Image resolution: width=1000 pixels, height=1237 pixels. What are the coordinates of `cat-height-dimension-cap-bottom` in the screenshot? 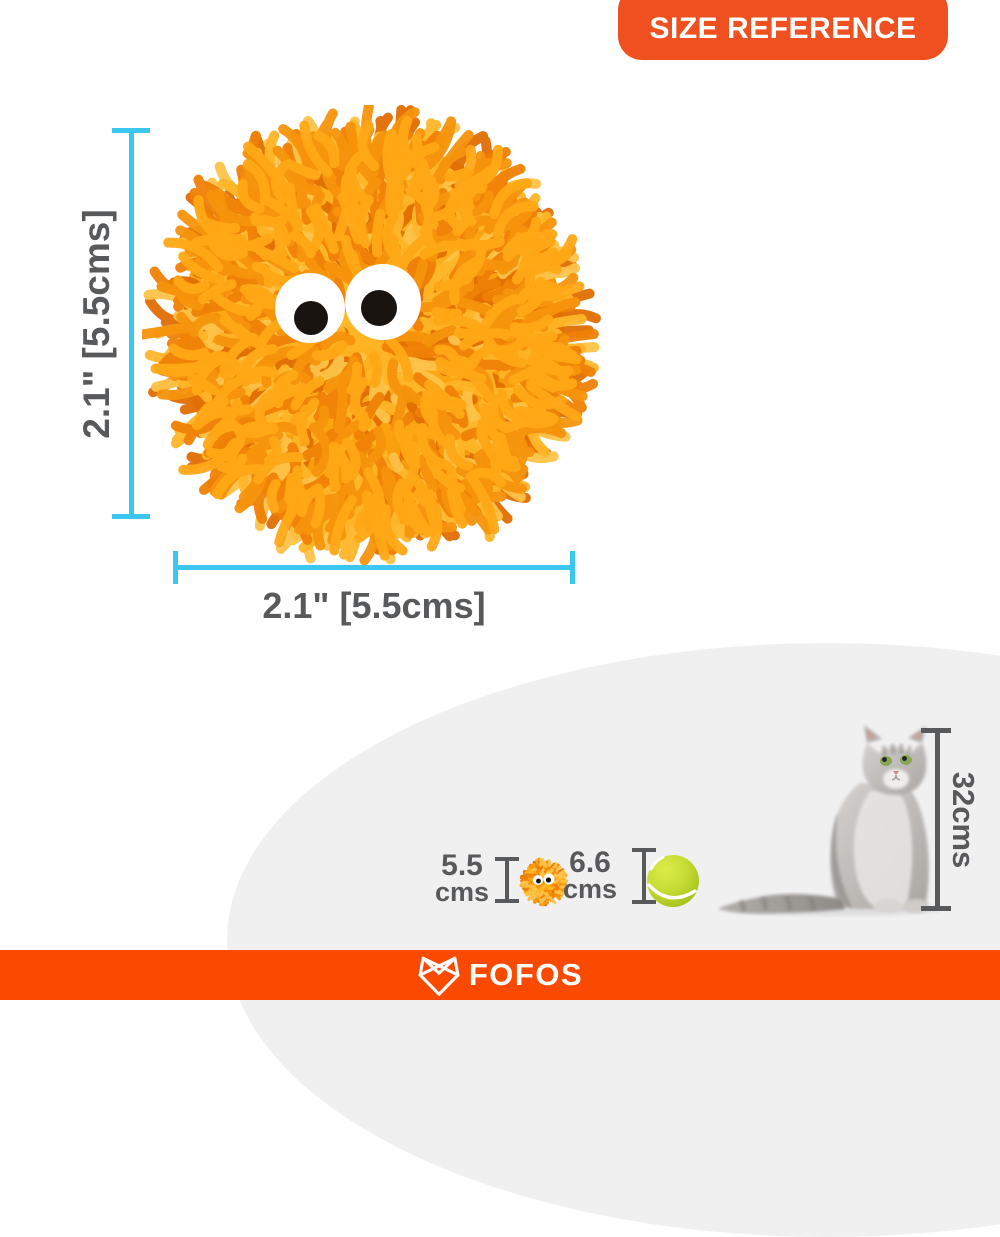 It's located at (936, 908).